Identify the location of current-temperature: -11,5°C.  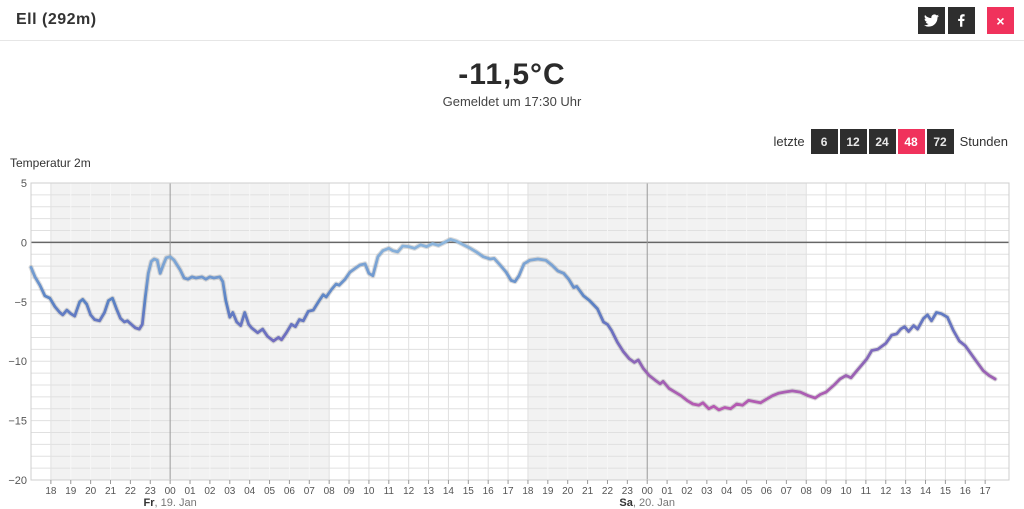
(512, 74).